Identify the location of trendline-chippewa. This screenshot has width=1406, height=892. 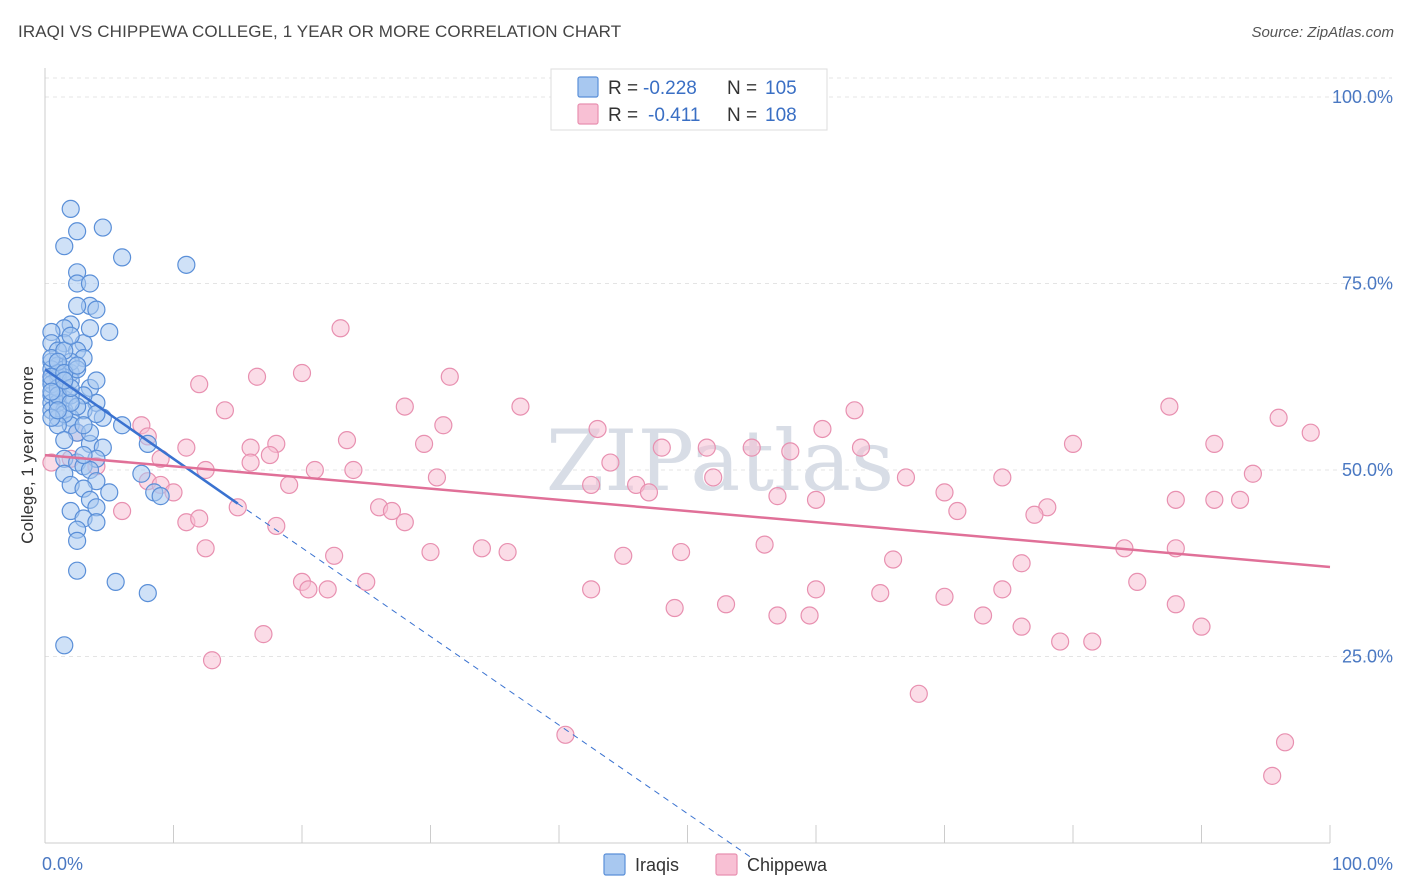
(687, 511).